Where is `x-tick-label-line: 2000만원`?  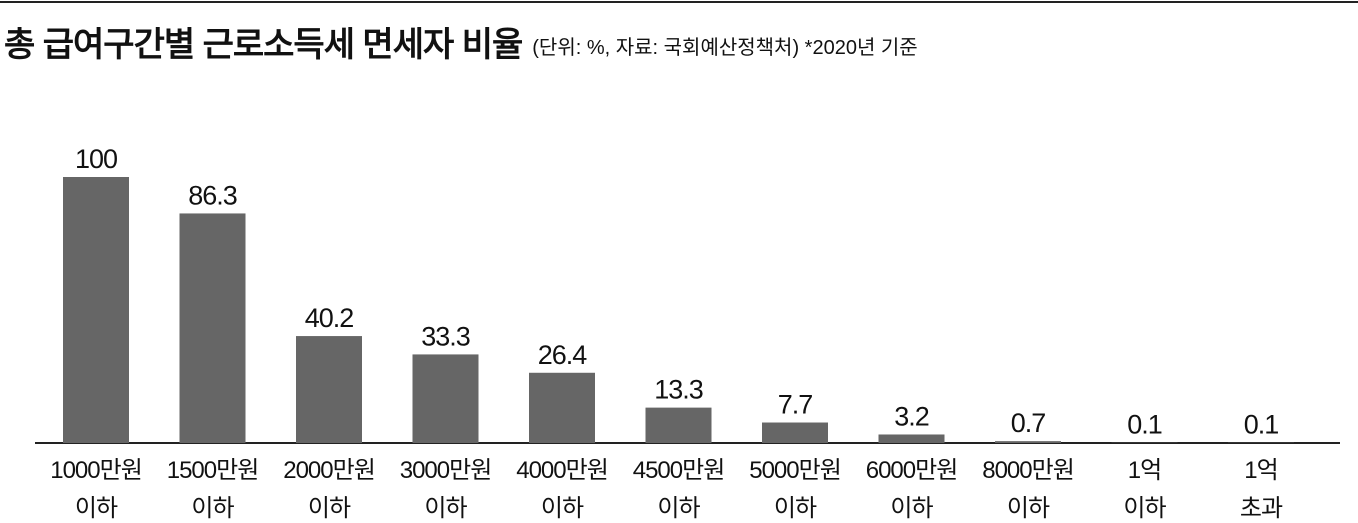 x-tick-label-line: 2000만원 is located at coordinates (329, 470).